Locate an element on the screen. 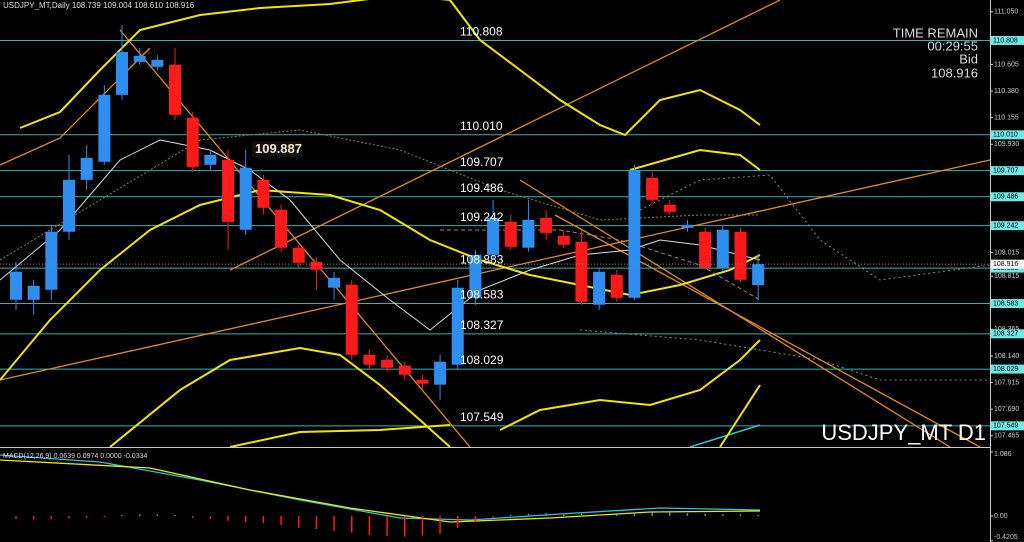 This screenshot has width=1024, height=542. watermark: USDJPY_MT D1 is located at coordinates (903, 432).